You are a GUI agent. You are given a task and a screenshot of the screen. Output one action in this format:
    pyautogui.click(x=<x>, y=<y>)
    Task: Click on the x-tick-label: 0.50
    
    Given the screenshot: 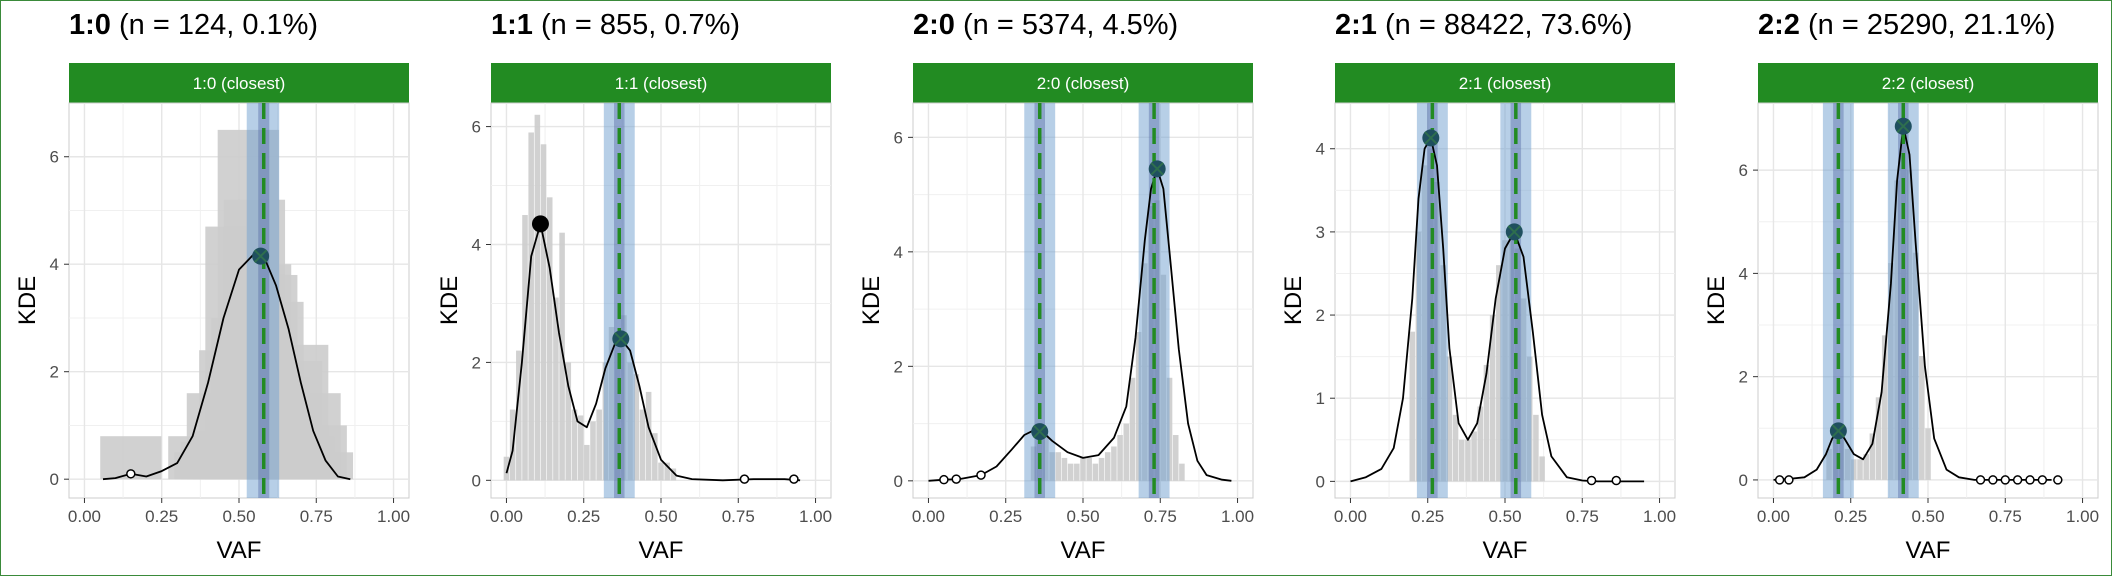 What is the action you would take?
    pyautogui.click(x=1927, y=516)
    